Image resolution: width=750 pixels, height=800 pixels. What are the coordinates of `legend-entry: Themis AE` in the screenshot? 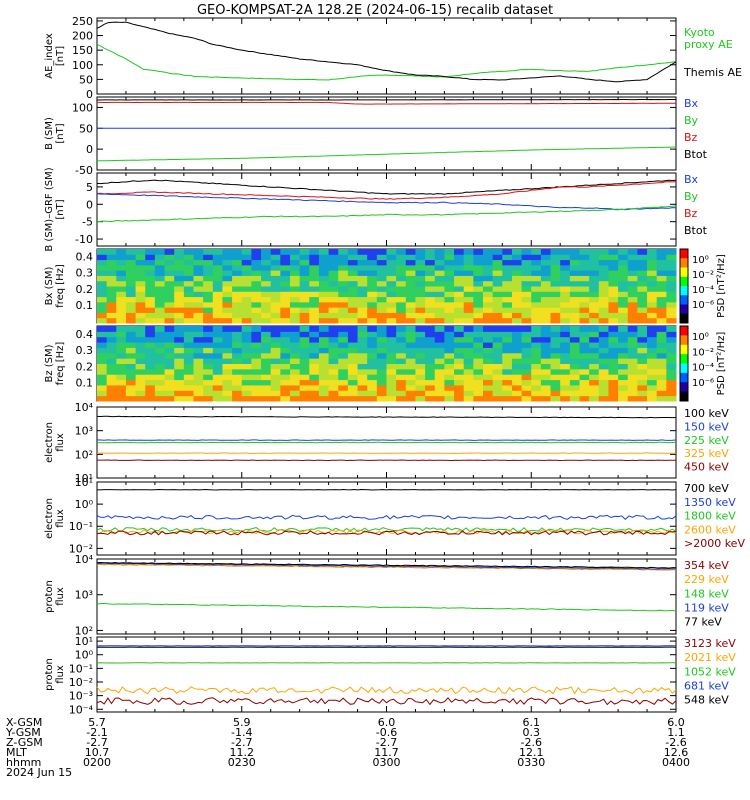 It's located at (712, 72).